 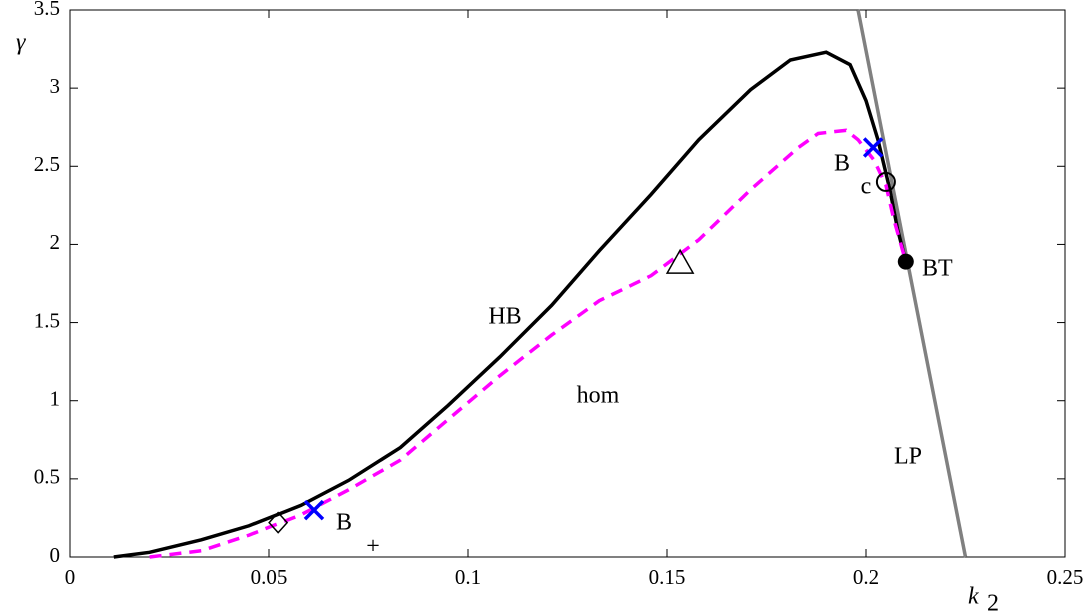 I want to click on y-tick-label: 2.5, so click(x=47, y=164).